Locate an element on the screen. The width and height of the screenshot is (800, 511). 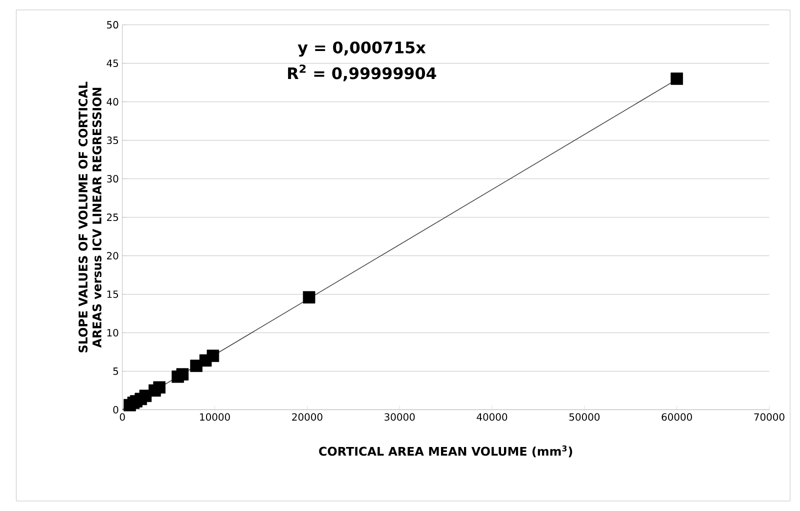
x-tick-label: 30000 is located at coordinates (399, 417).